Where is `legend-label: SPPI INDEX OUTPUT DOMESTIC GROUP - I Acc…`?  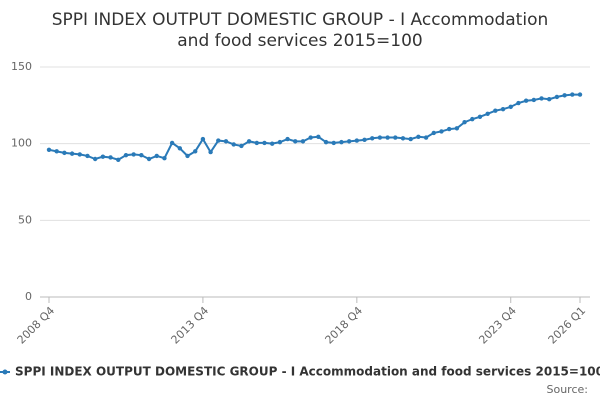
legend-label: SPPI INDEX OUTPUT DOMESTIC GROUP - I Acc… is located at coordinates (307, 372).